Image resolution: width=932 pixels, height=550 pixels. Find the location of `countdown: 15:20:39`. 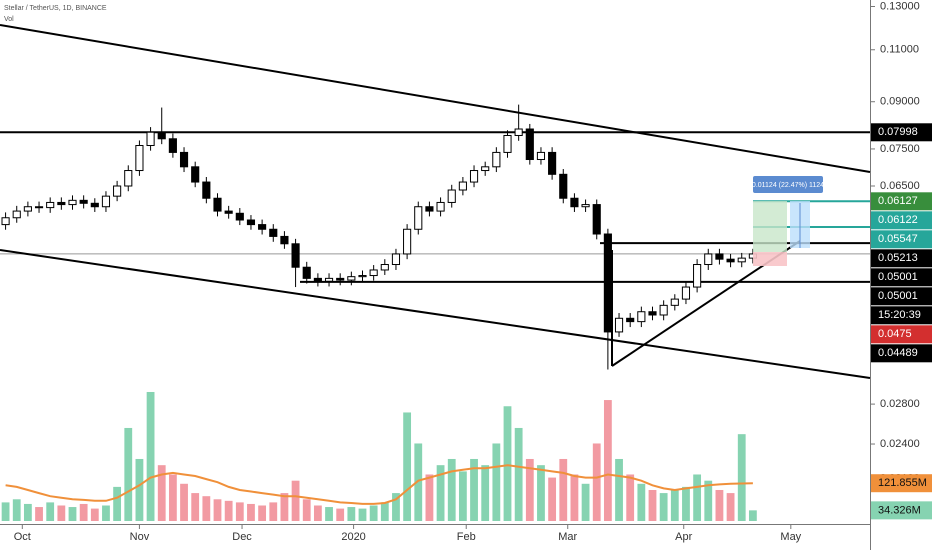

countdown: 15:20:39 is located at coordinates (899, 315).